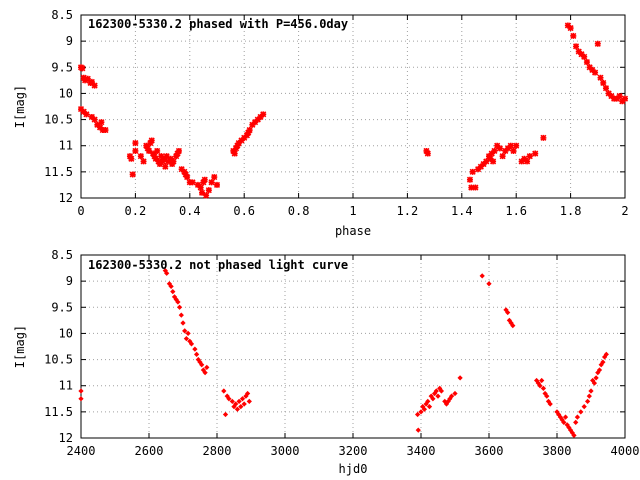  I want to click on x-tick-label: 1.2, so click(408, 211).